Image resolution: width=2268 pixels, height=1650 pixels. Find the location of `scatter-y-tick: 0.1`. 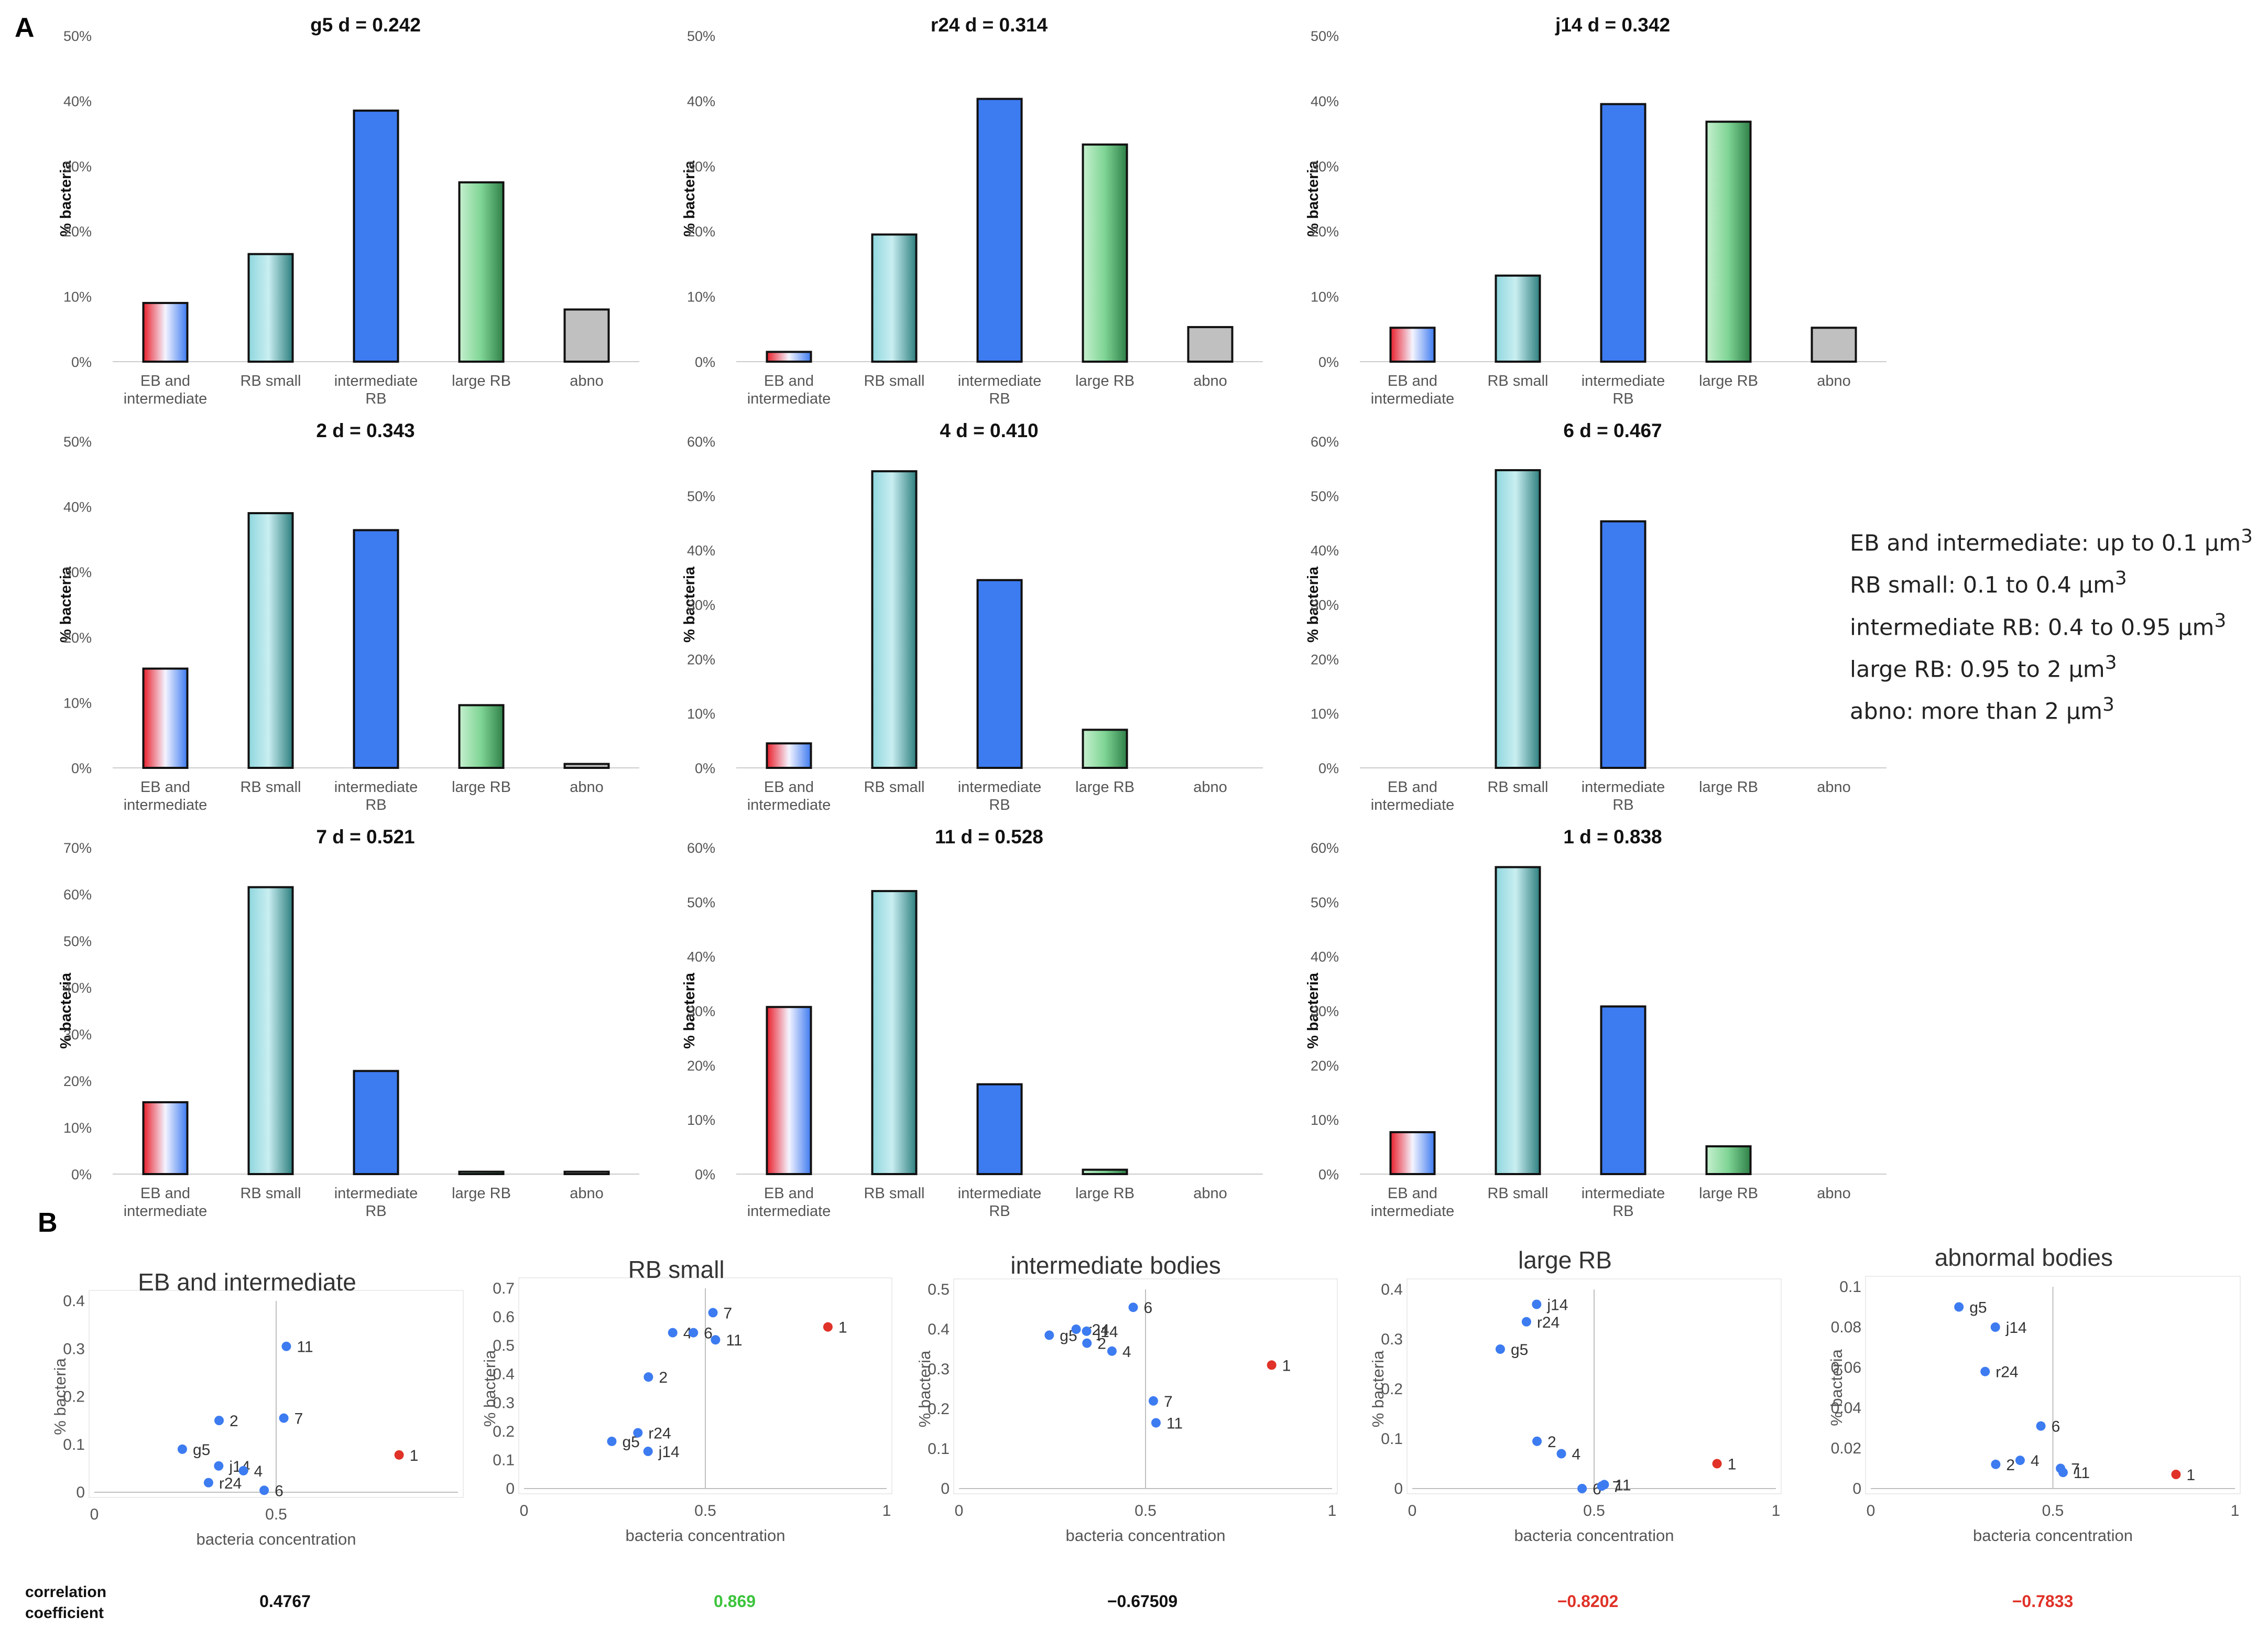

scatter-y-tick: 0.1 is located at coordinates (1392, 1439).